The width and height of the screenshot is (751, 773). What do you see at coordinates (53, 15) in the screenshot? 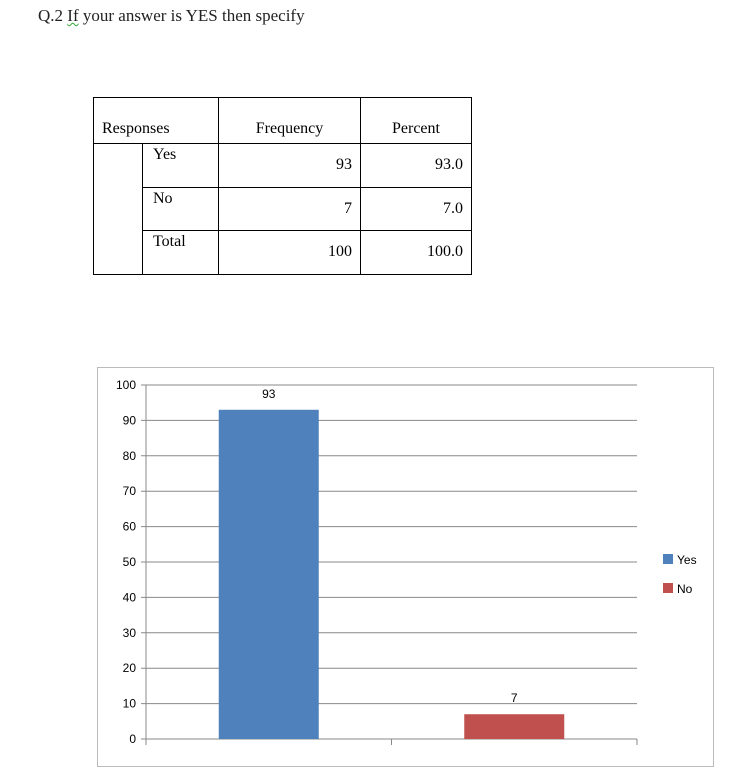
I see `question-number: Q.2` at bounding box center [53, 15].